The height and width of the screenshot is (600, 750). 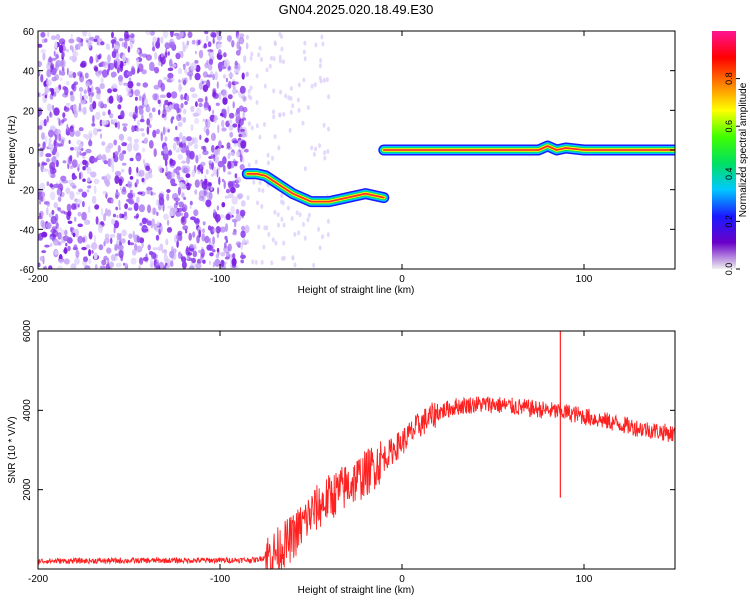 I want to click on y-tick-label: -40, so click(x=27, y=230).